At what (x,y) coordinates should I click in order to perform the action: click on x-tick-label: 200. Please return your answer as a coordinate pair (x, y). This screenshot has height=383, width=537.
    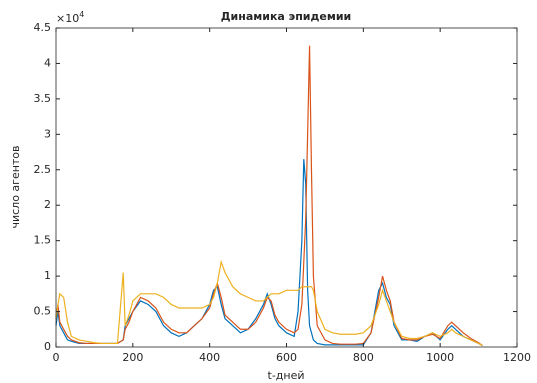
    Looking at the image, I should click on (132, 357).